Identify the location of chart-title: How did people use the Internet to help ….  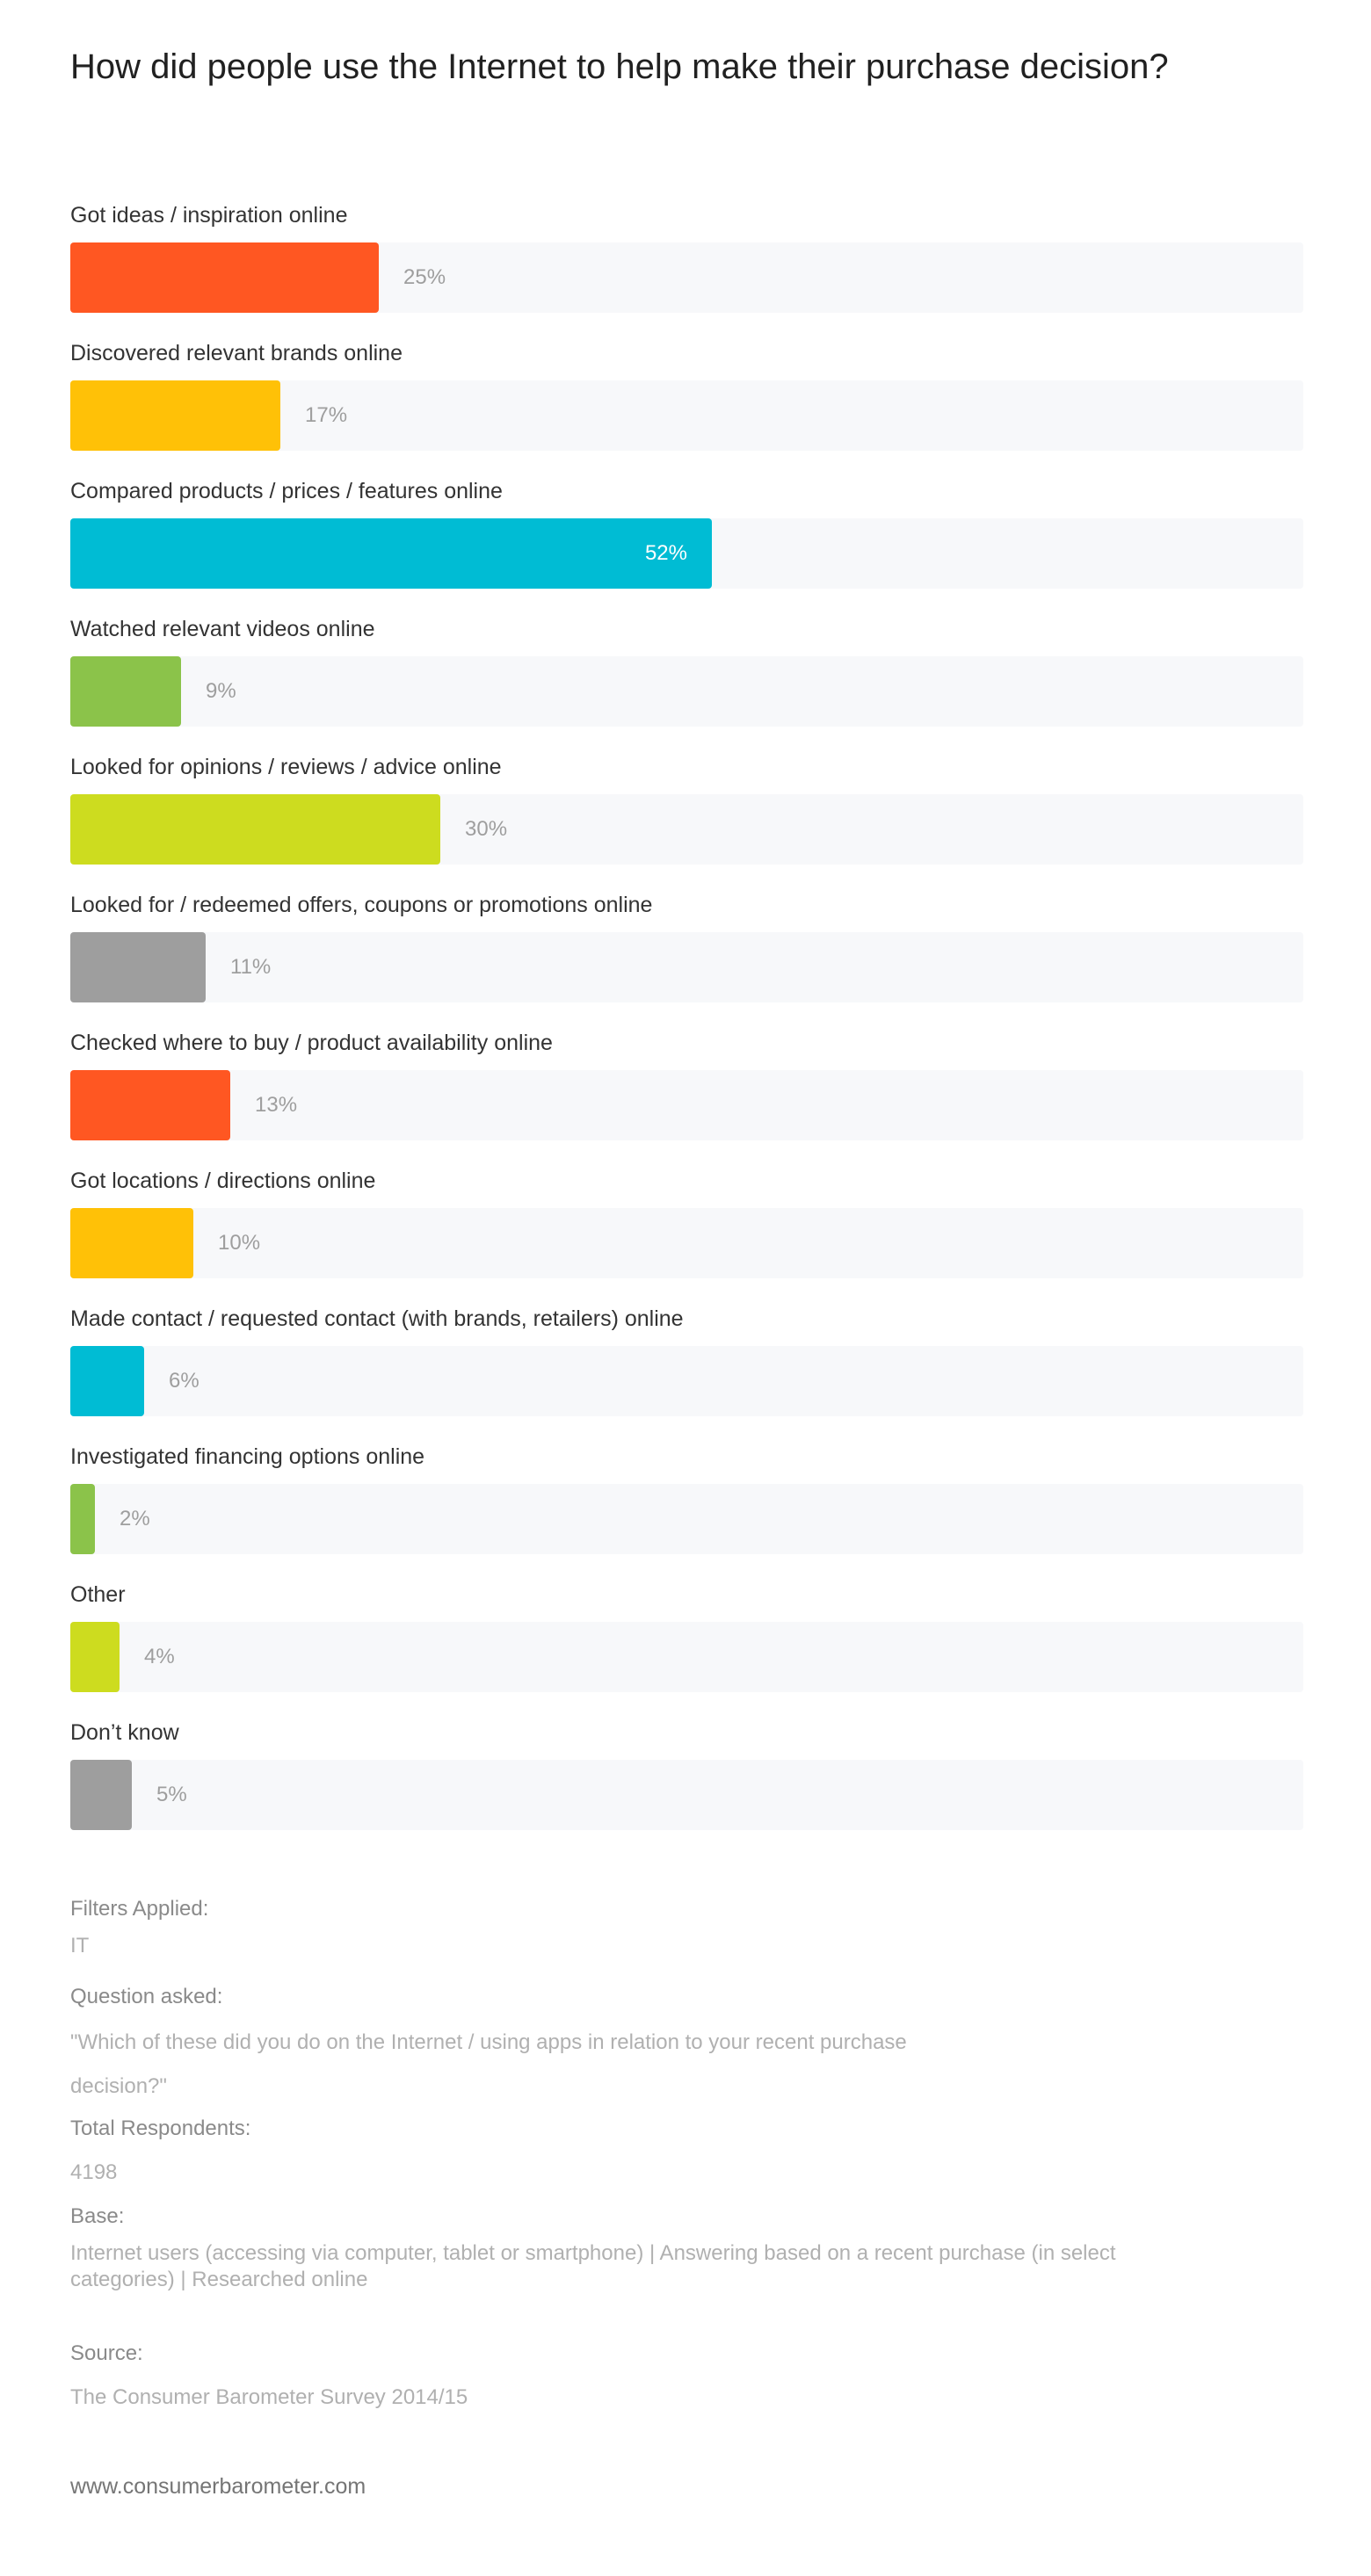
(619, 66).